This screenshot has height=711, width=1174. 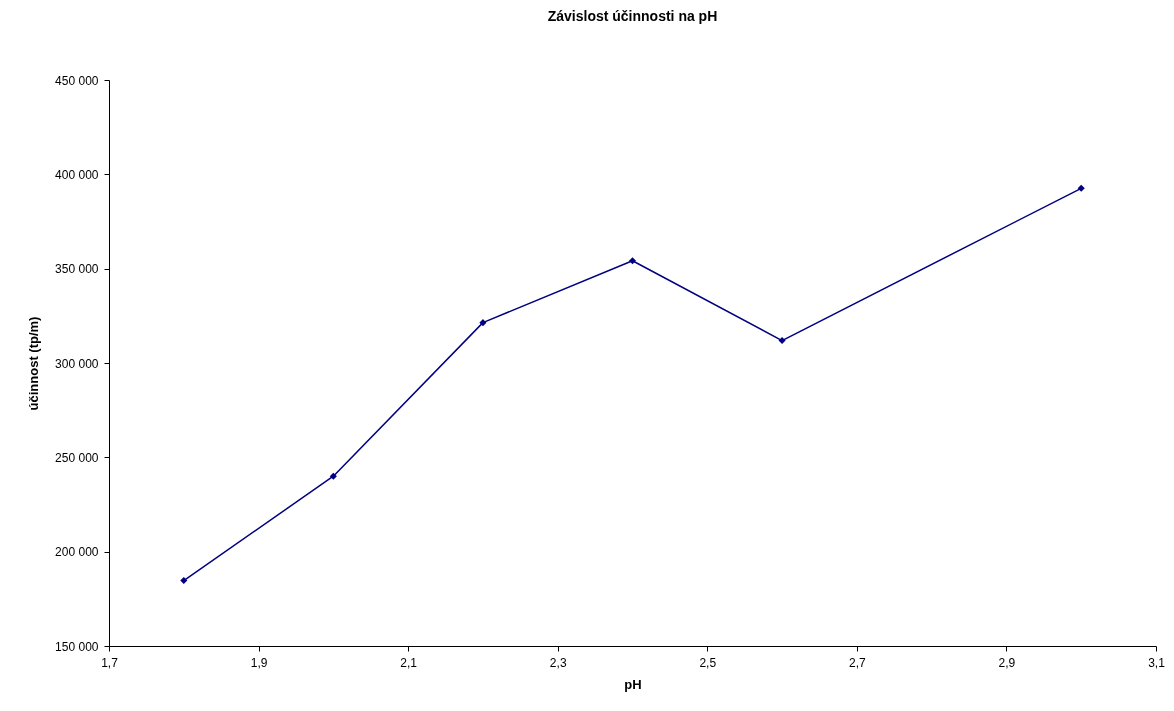 What do you see at coordinates (34, 363) in the screenshot?
I see `y-axis-title: účinnost (tp/m)` at bounding box center [34, 363].